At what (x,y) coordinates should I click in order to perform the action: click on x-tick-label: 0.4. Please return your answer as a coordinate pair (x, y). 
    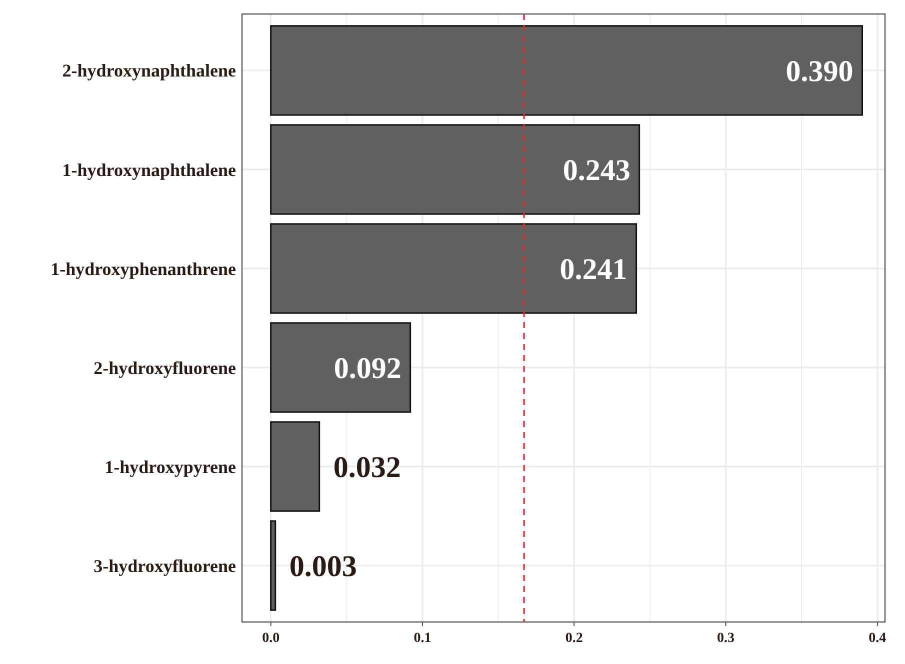
    Looking at the image, I should click on (877, 638).